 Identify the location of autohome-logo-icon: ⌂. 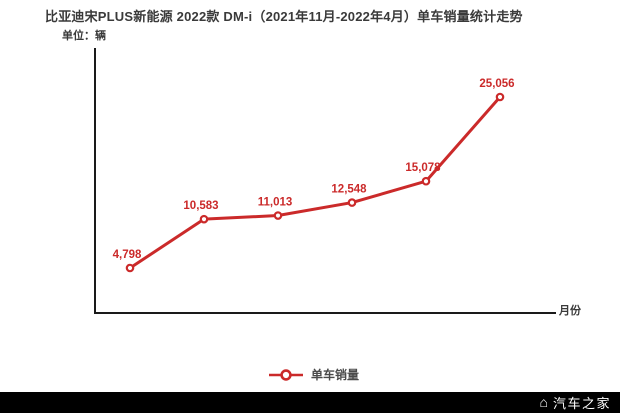
(543, 401).